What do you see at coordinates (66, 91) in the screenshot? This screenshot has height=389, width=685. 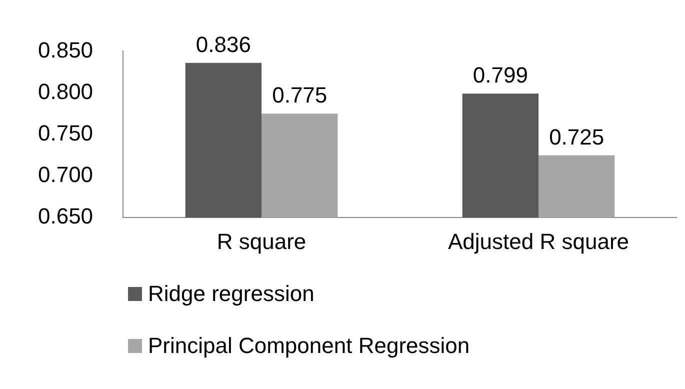 I see `text: 0.800` at bounding box center [66, 91].